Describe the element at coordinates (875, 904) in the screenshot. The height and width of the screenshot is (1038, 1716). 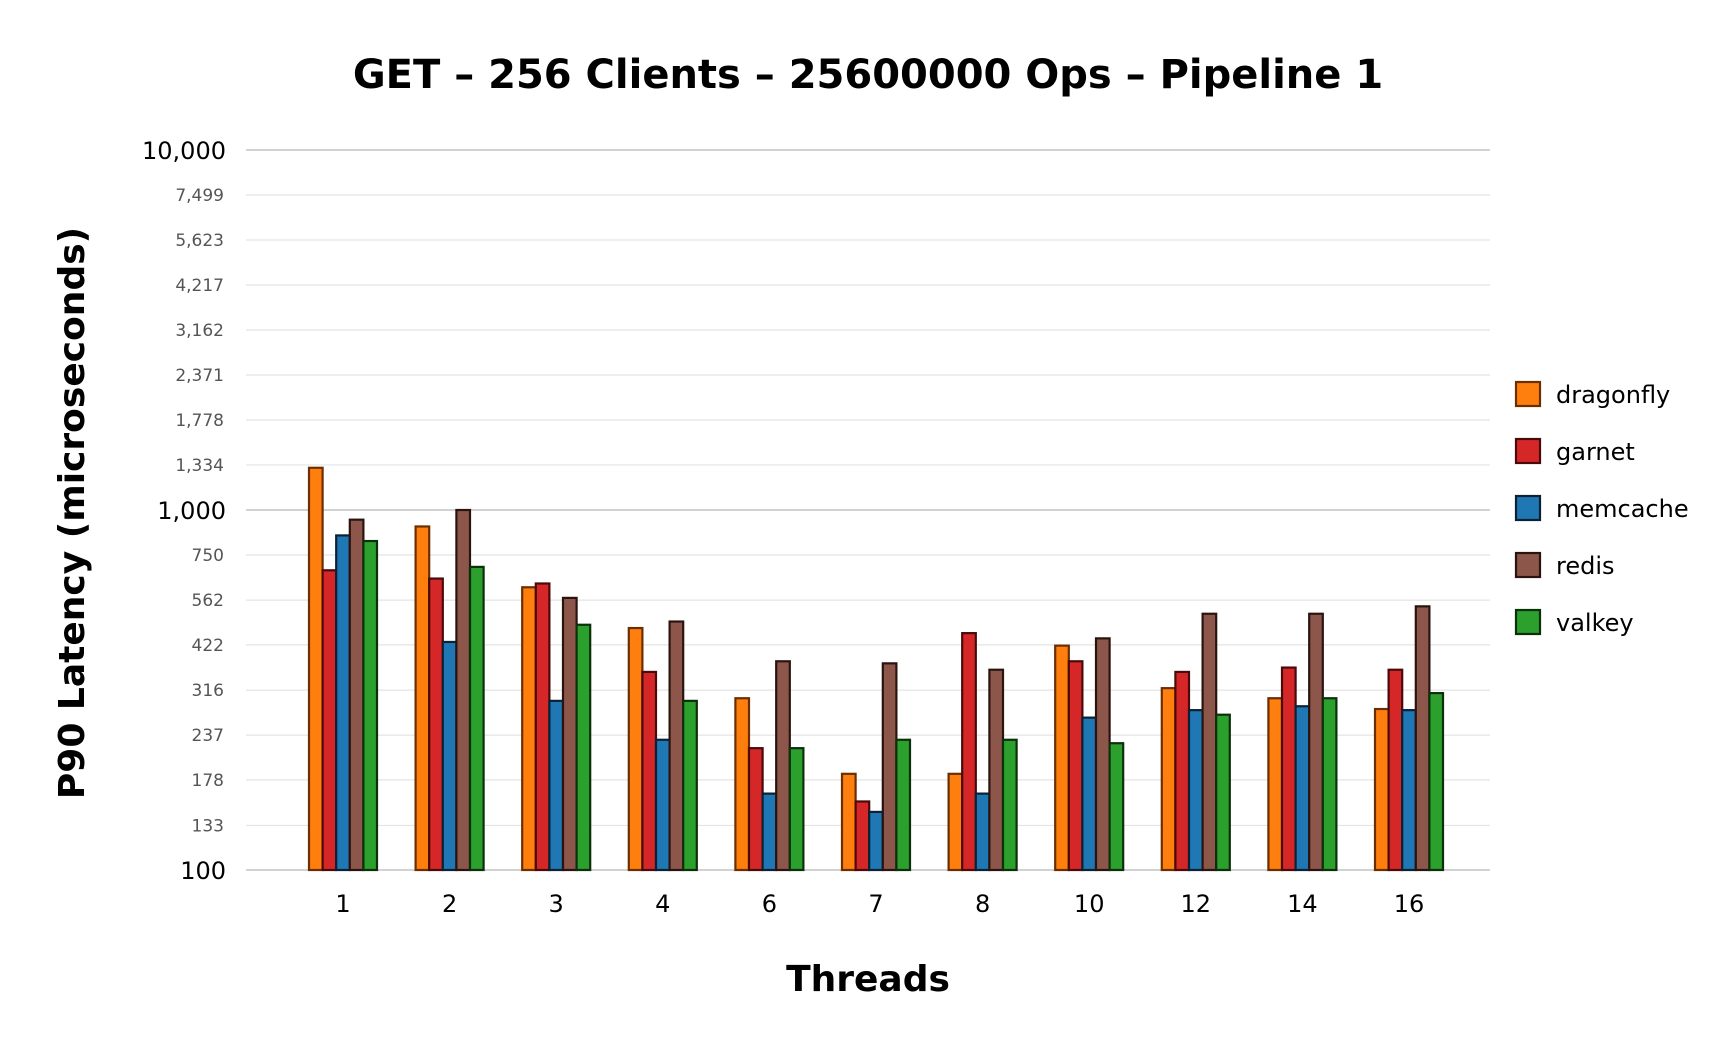
I see `x-tick-label: 7` at that location.